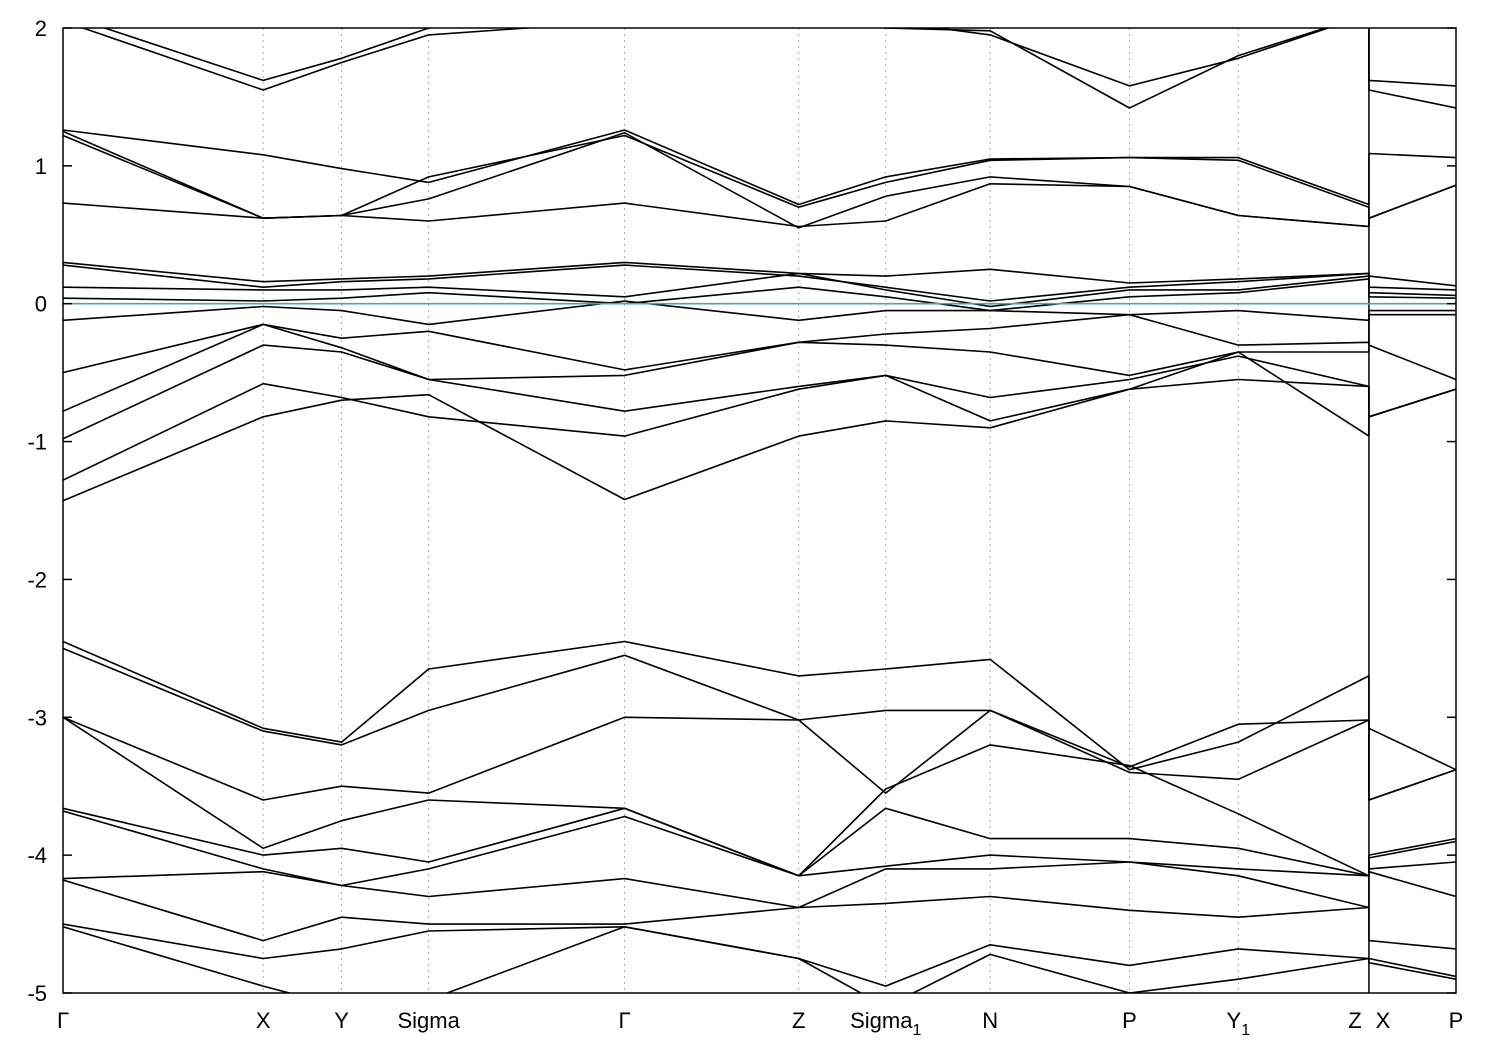  What do you see at coordinates (41, 304) in the screenshot?
I see `y-tick-label: 0` at bounding box center [41, 304].